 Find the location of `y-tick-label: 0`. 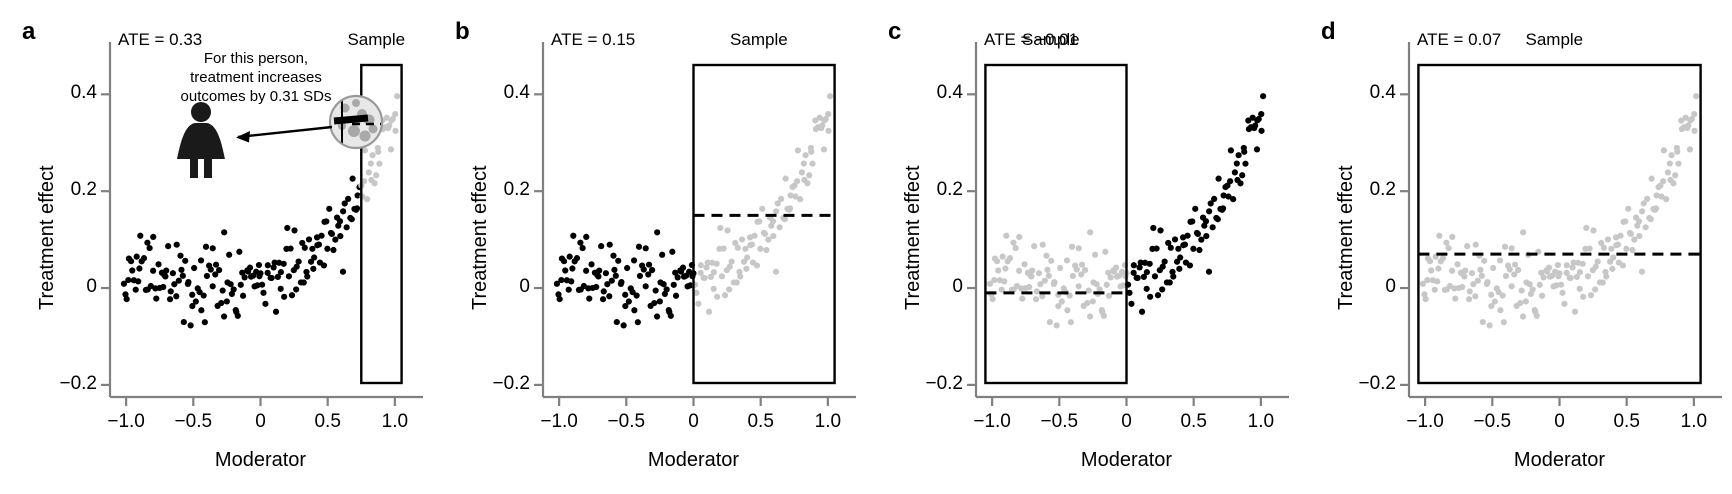

y-tick-label: 0 is located at coordinates (91, 287).